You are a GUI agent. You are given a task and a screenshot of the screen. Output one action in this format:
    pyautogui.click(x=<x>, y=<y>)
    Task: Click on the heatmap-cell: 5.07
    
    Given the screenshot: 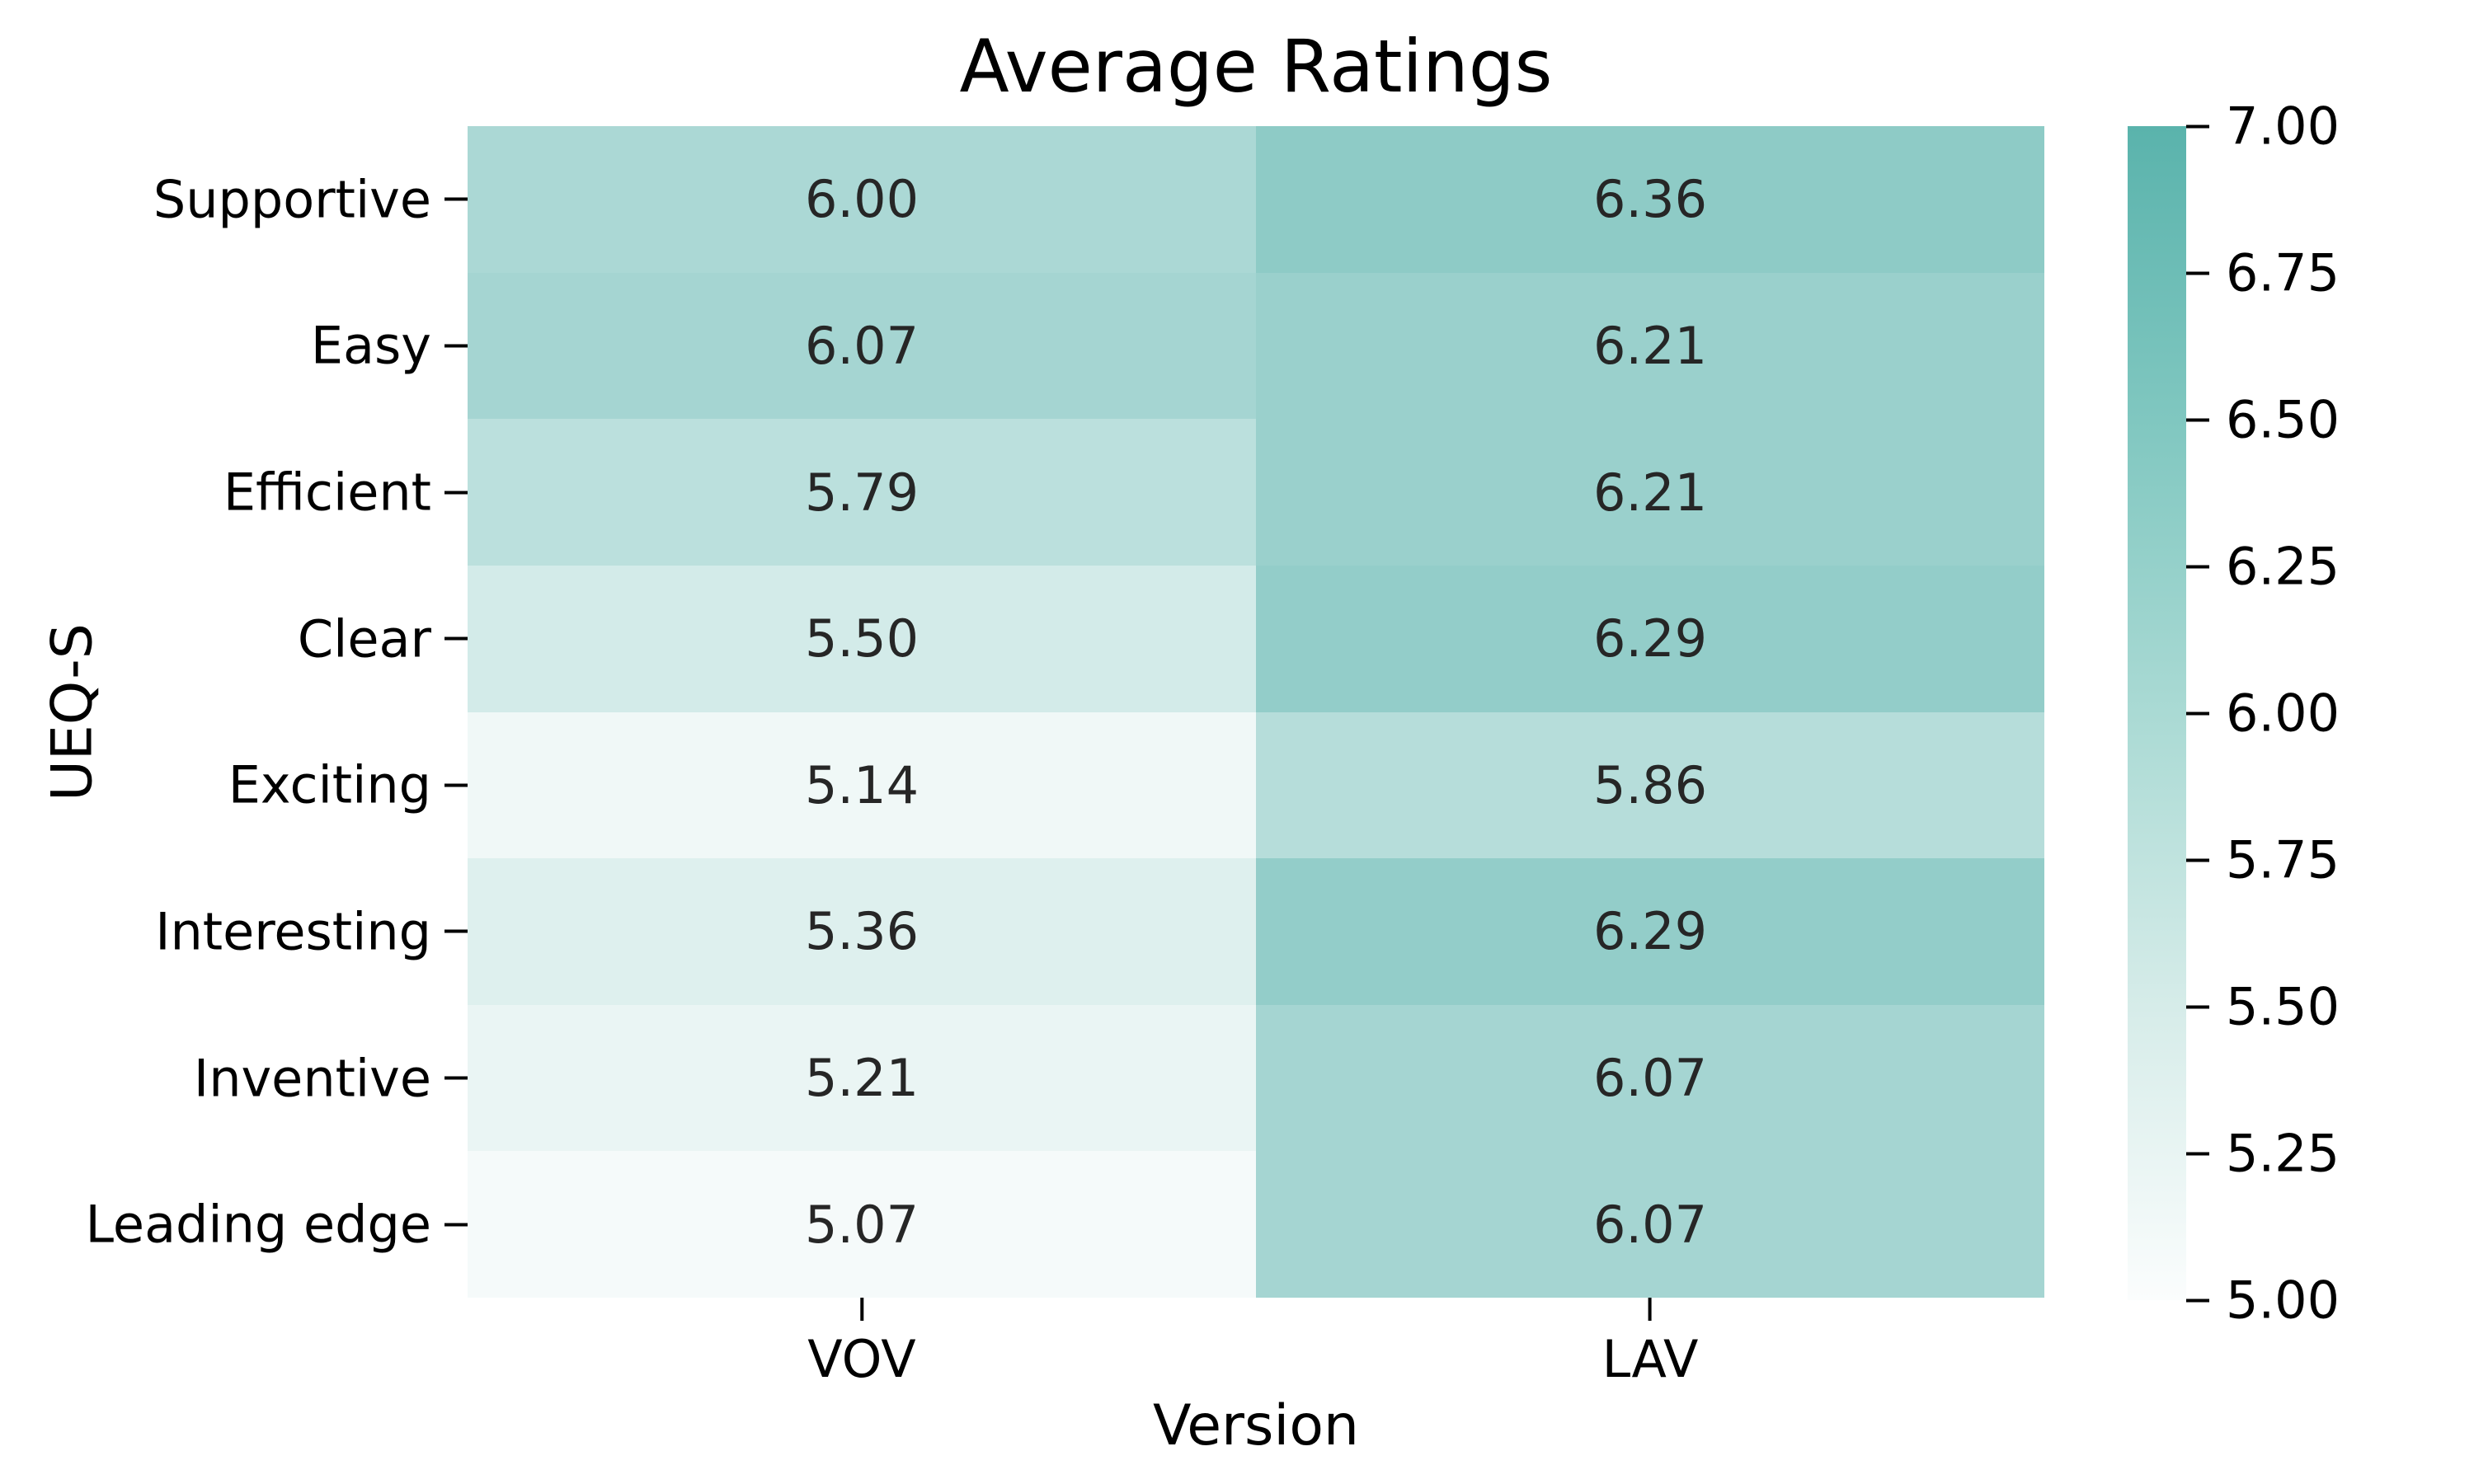 What is the action you would take?
    pyautogui.click(x=862, y=1224)
    